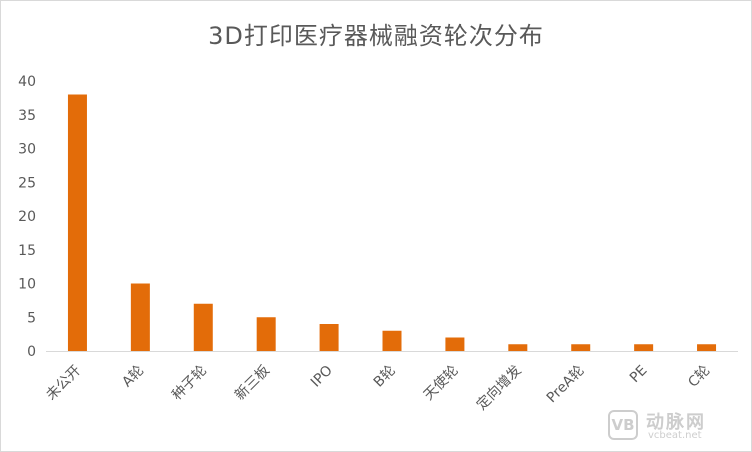 This screenshot has width=752, height=452. Describe the element at coordinates (623, 425) in the screenshot. I see `watermark-badge: VB` at that location.